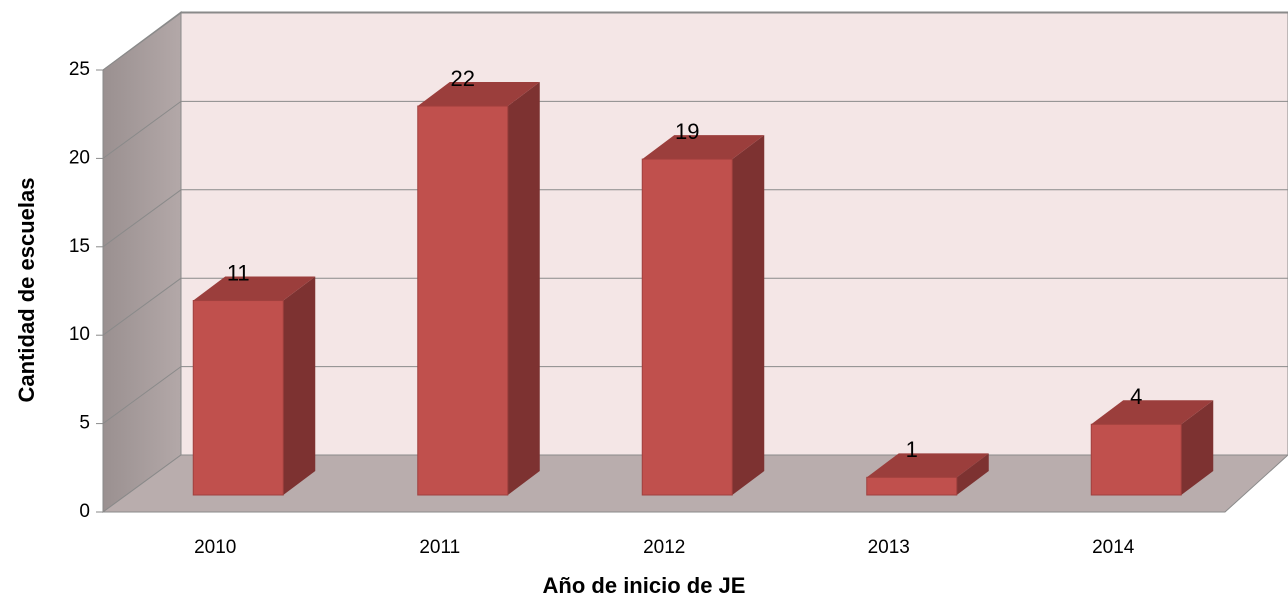 The width and height of the screenshot is (1288, 603). Describe the element at coordinates (26, 290) in the screenshot. I see `y-axis-title: Cantidad de escuelas` at that location.